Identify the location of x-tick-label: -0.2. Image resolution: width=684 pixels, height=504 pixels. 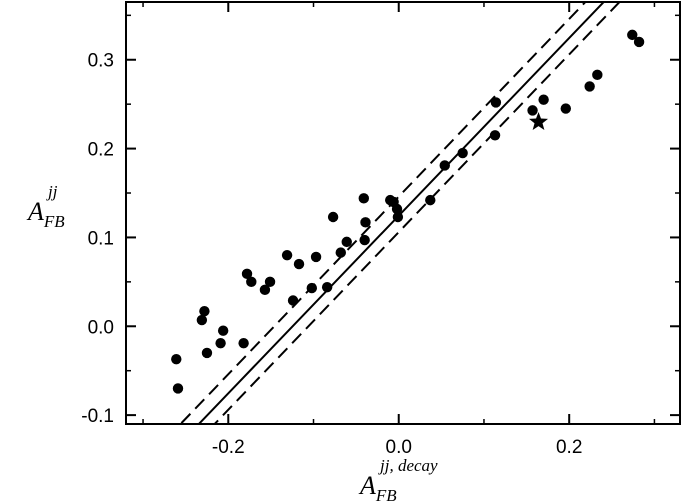
(228, 447).